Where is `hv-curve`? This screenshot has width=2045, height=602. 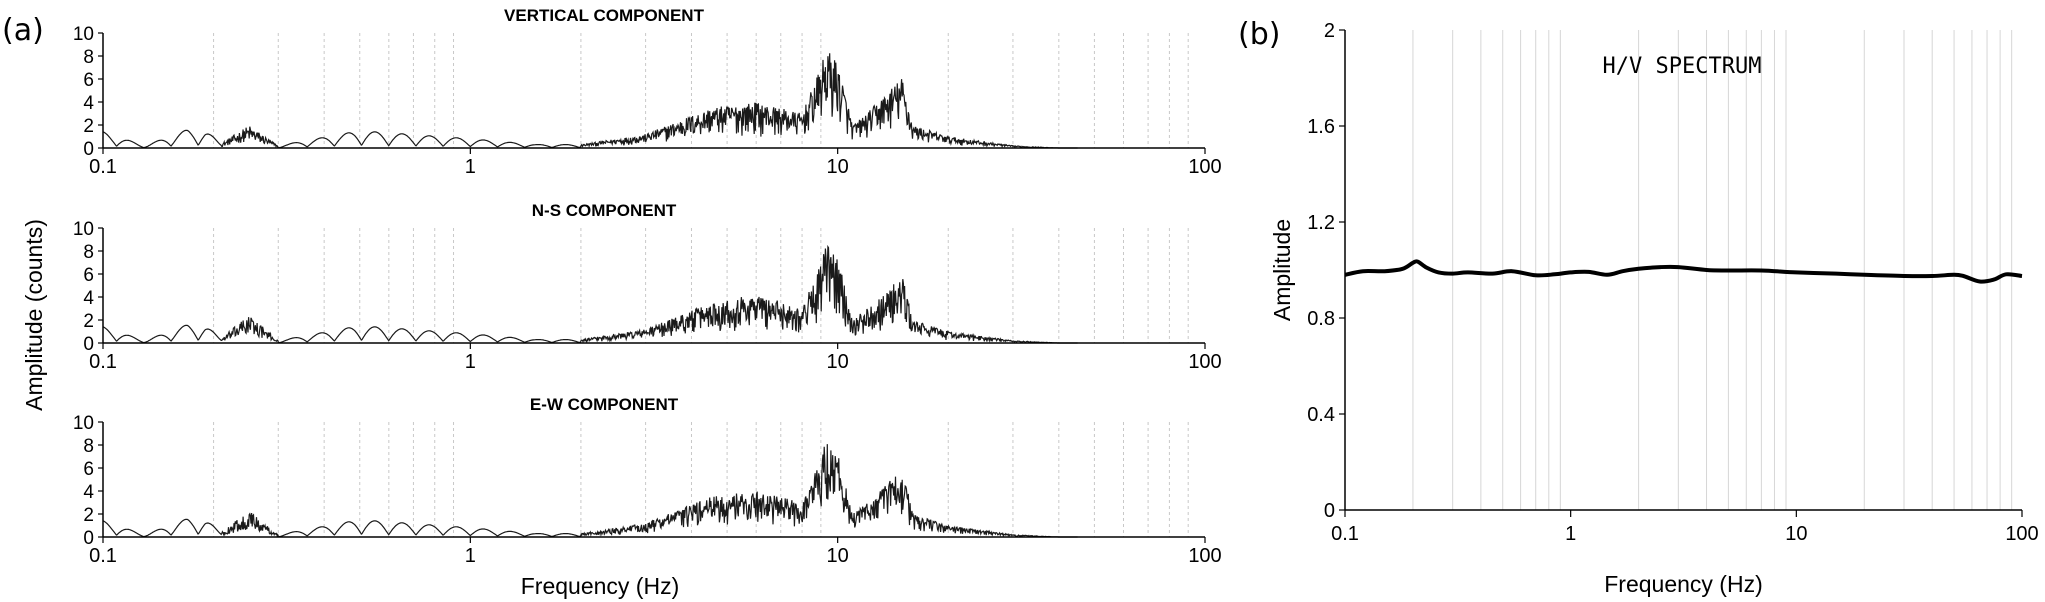 hv-curve is located at coordinates (1683, 271).